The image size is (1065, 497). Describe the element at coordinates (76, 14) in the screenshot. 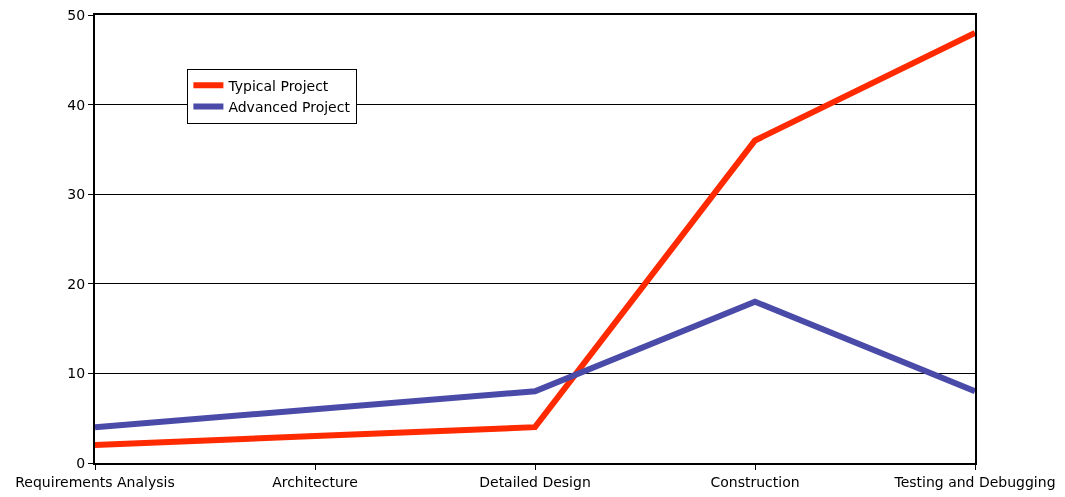

I see `y-tick-label: 50` at that location.